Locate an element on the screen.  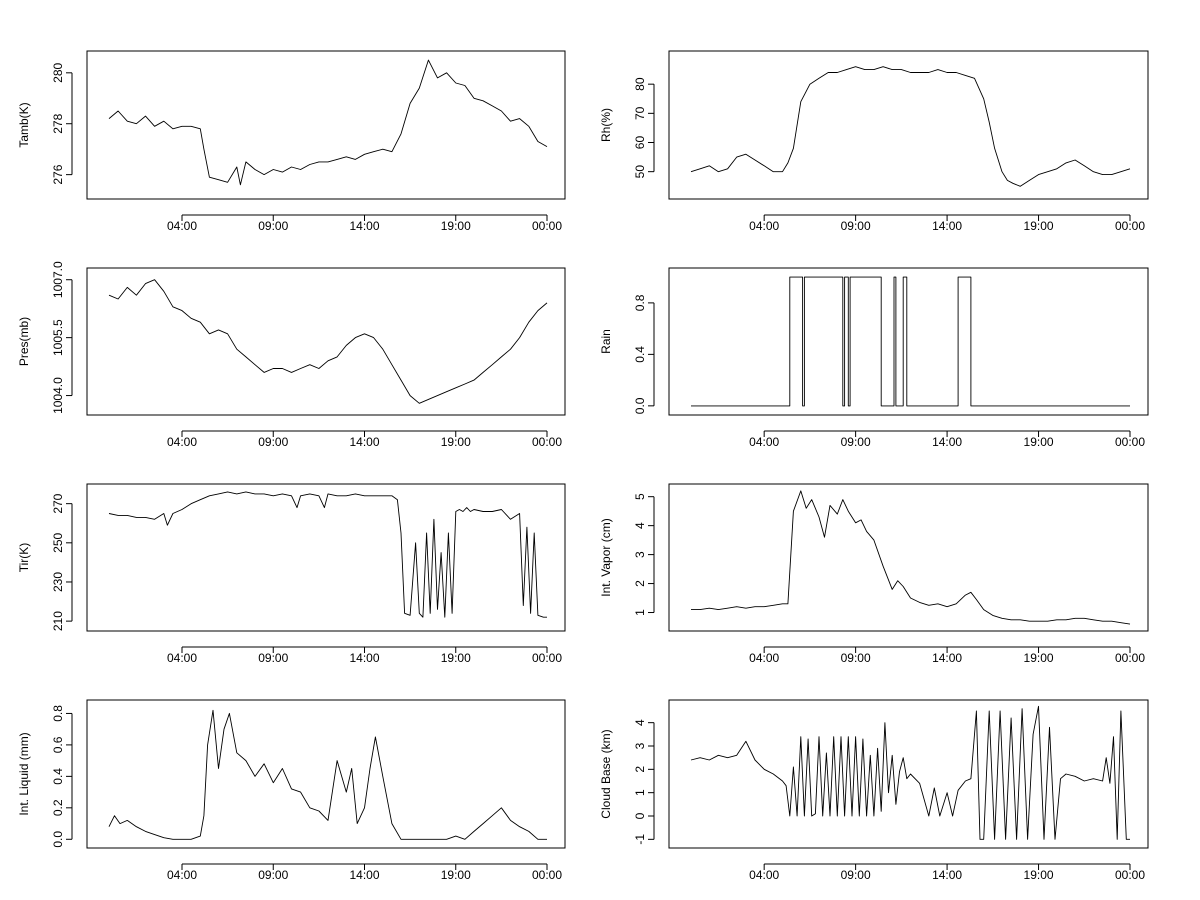
series-line-rain is located at coordinates (910, 341).